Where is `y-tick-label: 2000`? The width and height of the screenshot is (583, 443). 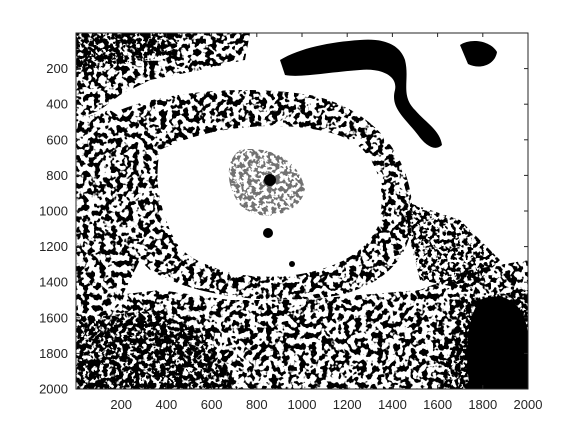 y-tick-label: 2000 is located at coordinates (53, 389).